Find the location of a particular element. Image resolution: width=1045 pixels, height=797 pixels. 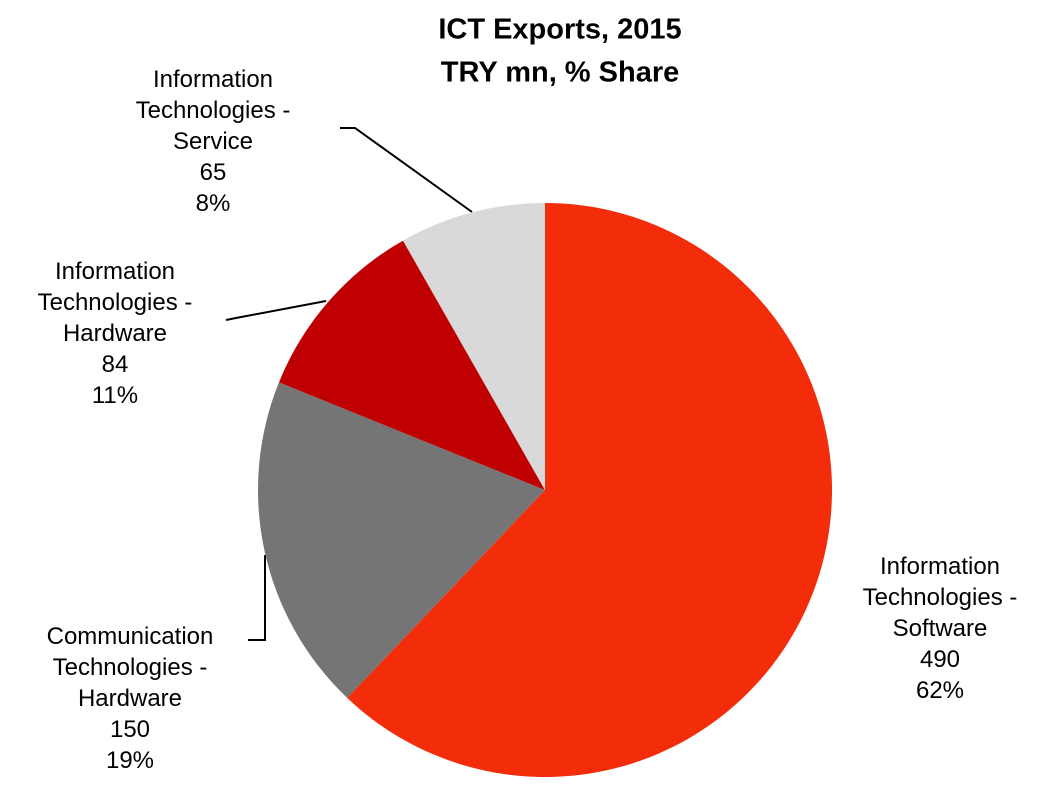

slice-label: Information Technologies - Hardware 84 11% is located at coordinates (115, 333).